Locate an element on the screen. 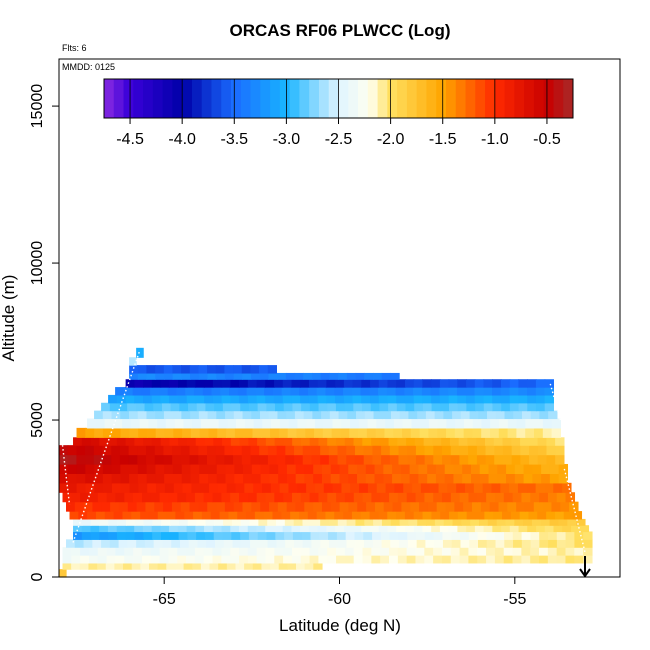 This screenshot has width=650, height=650. x-axis: -65 -60 -55 is located at coordinates (339, 592).